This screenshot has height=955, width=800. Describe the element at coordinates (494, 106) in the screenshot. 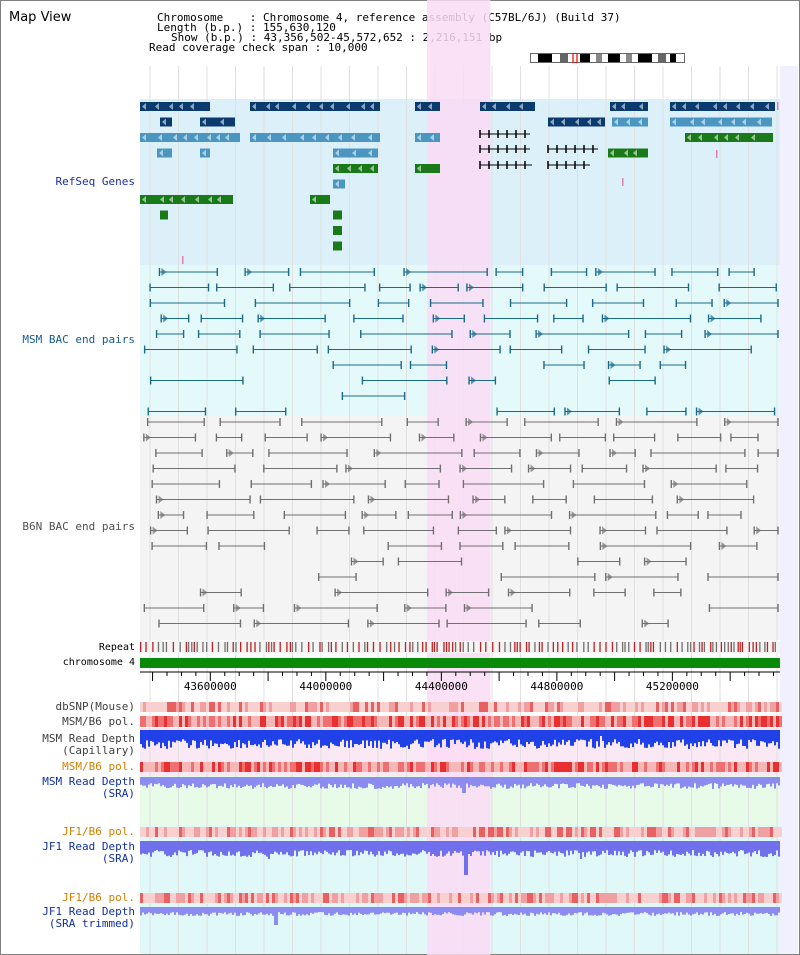

I see `gene-strand-marker` at that location.